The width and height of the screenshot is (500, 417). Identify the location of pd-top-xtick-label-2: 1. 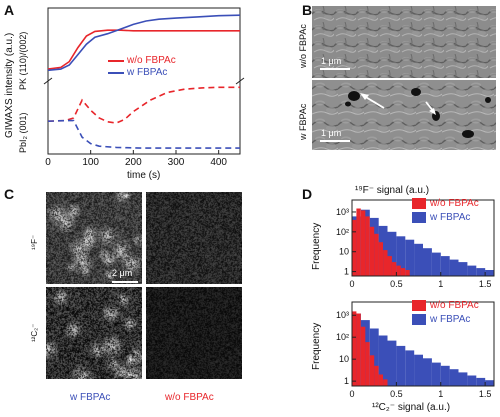
(440, 284).